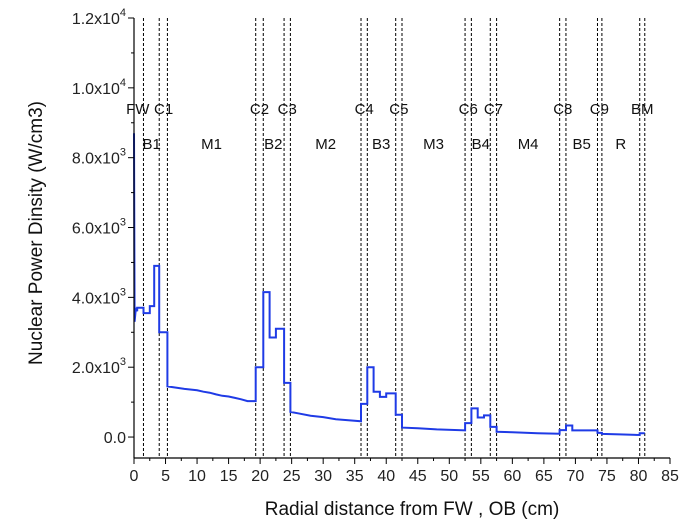  I want to click on interface-label: C1, so click(163, 109).